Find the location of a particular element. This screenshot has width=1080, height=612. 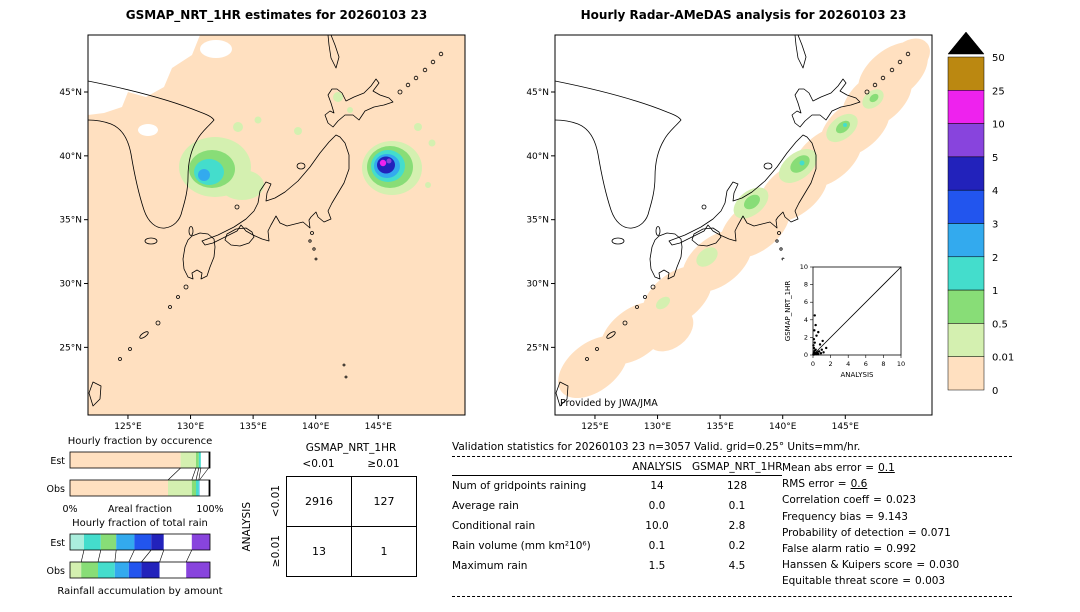

colorbar-label: 0.5 is located at coordinates (1000, 324).